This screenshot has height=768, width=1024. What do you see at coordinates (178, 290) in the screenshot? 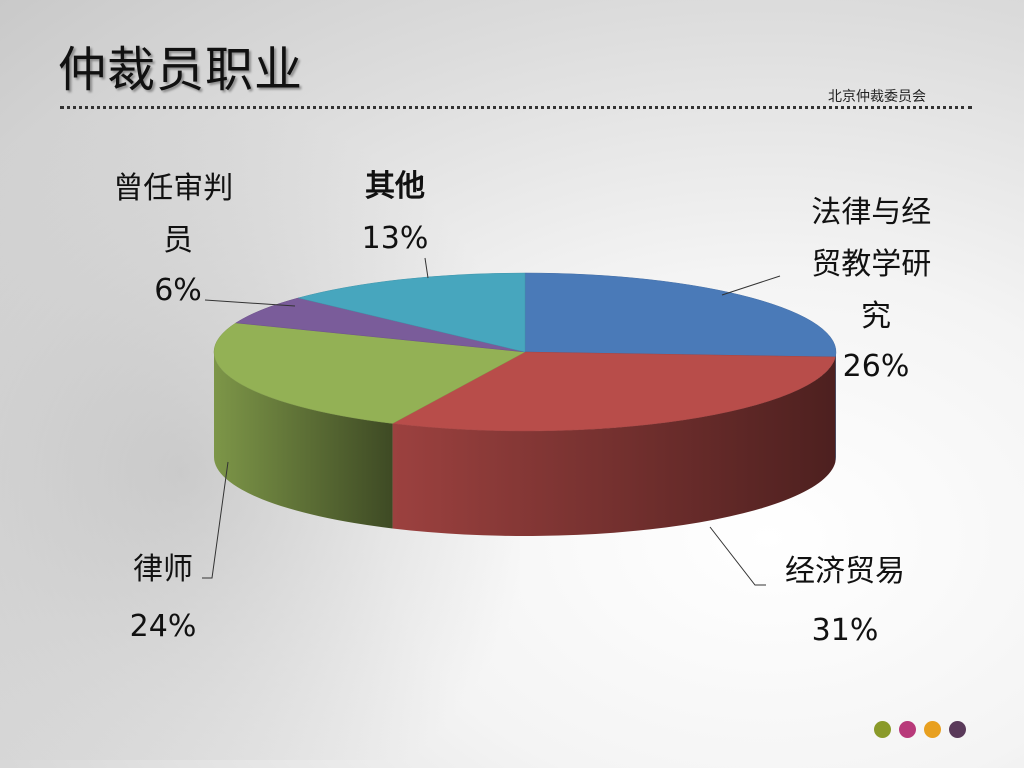
I see `slice-percent-former-judge: 6%` at bounding box center [178, 290].